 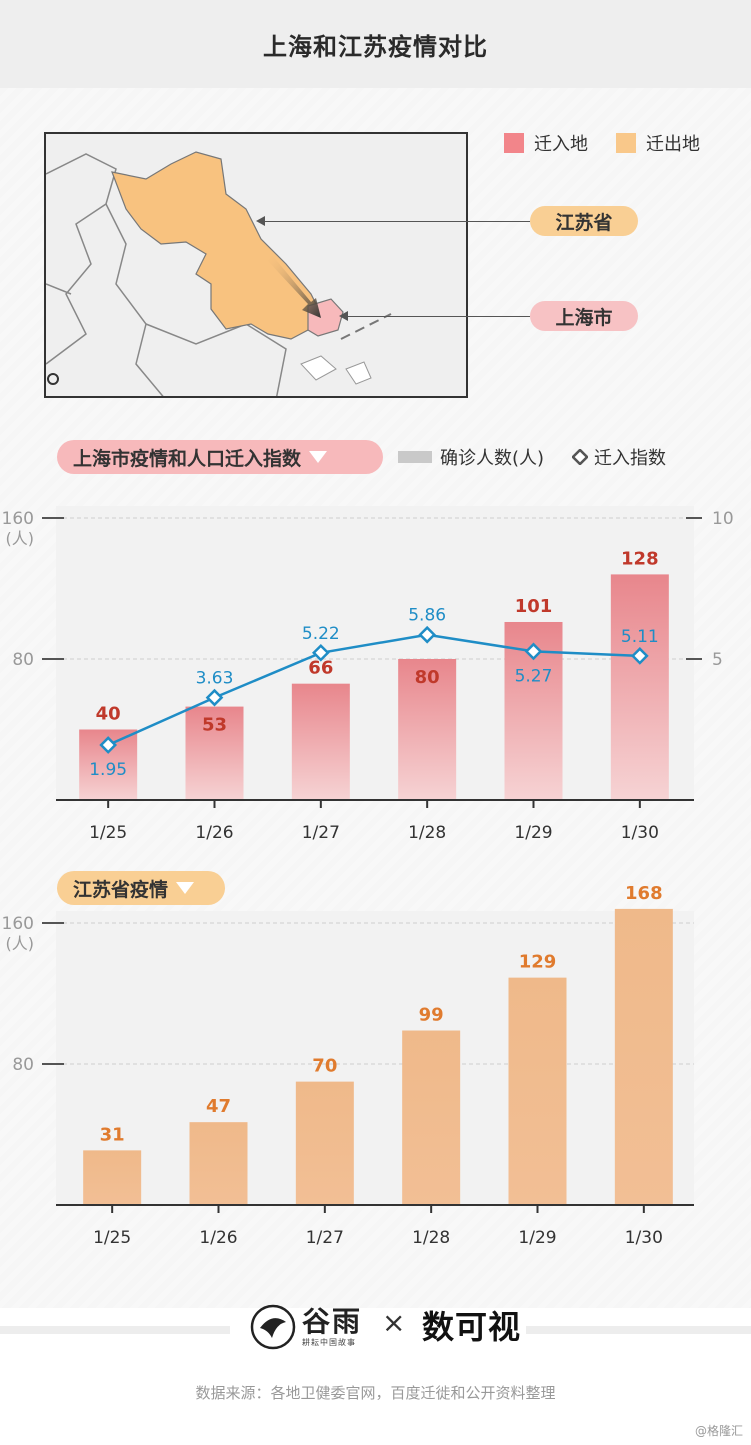 I want to click on image-credit: @格隆汇, so click(x=718, y=1431).